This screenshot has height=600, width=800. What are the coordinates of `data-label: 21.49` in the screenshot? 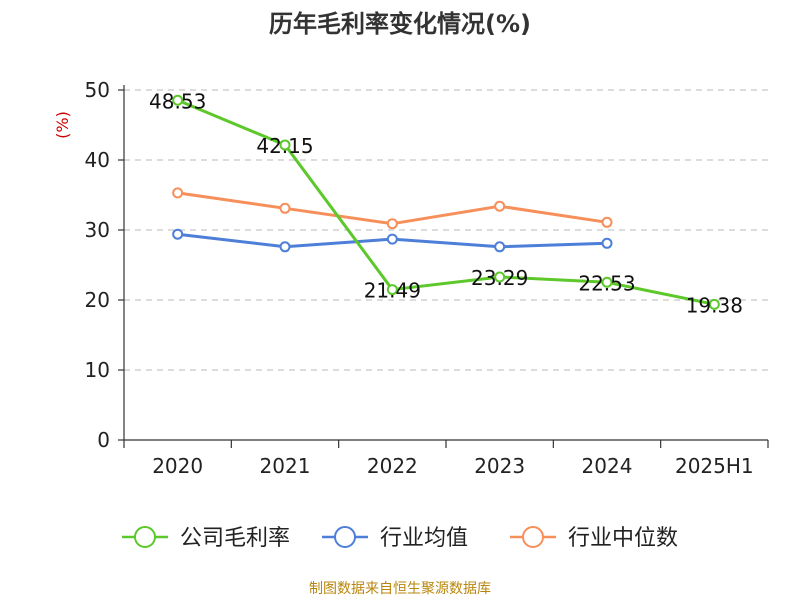 It's located at (392, 291).